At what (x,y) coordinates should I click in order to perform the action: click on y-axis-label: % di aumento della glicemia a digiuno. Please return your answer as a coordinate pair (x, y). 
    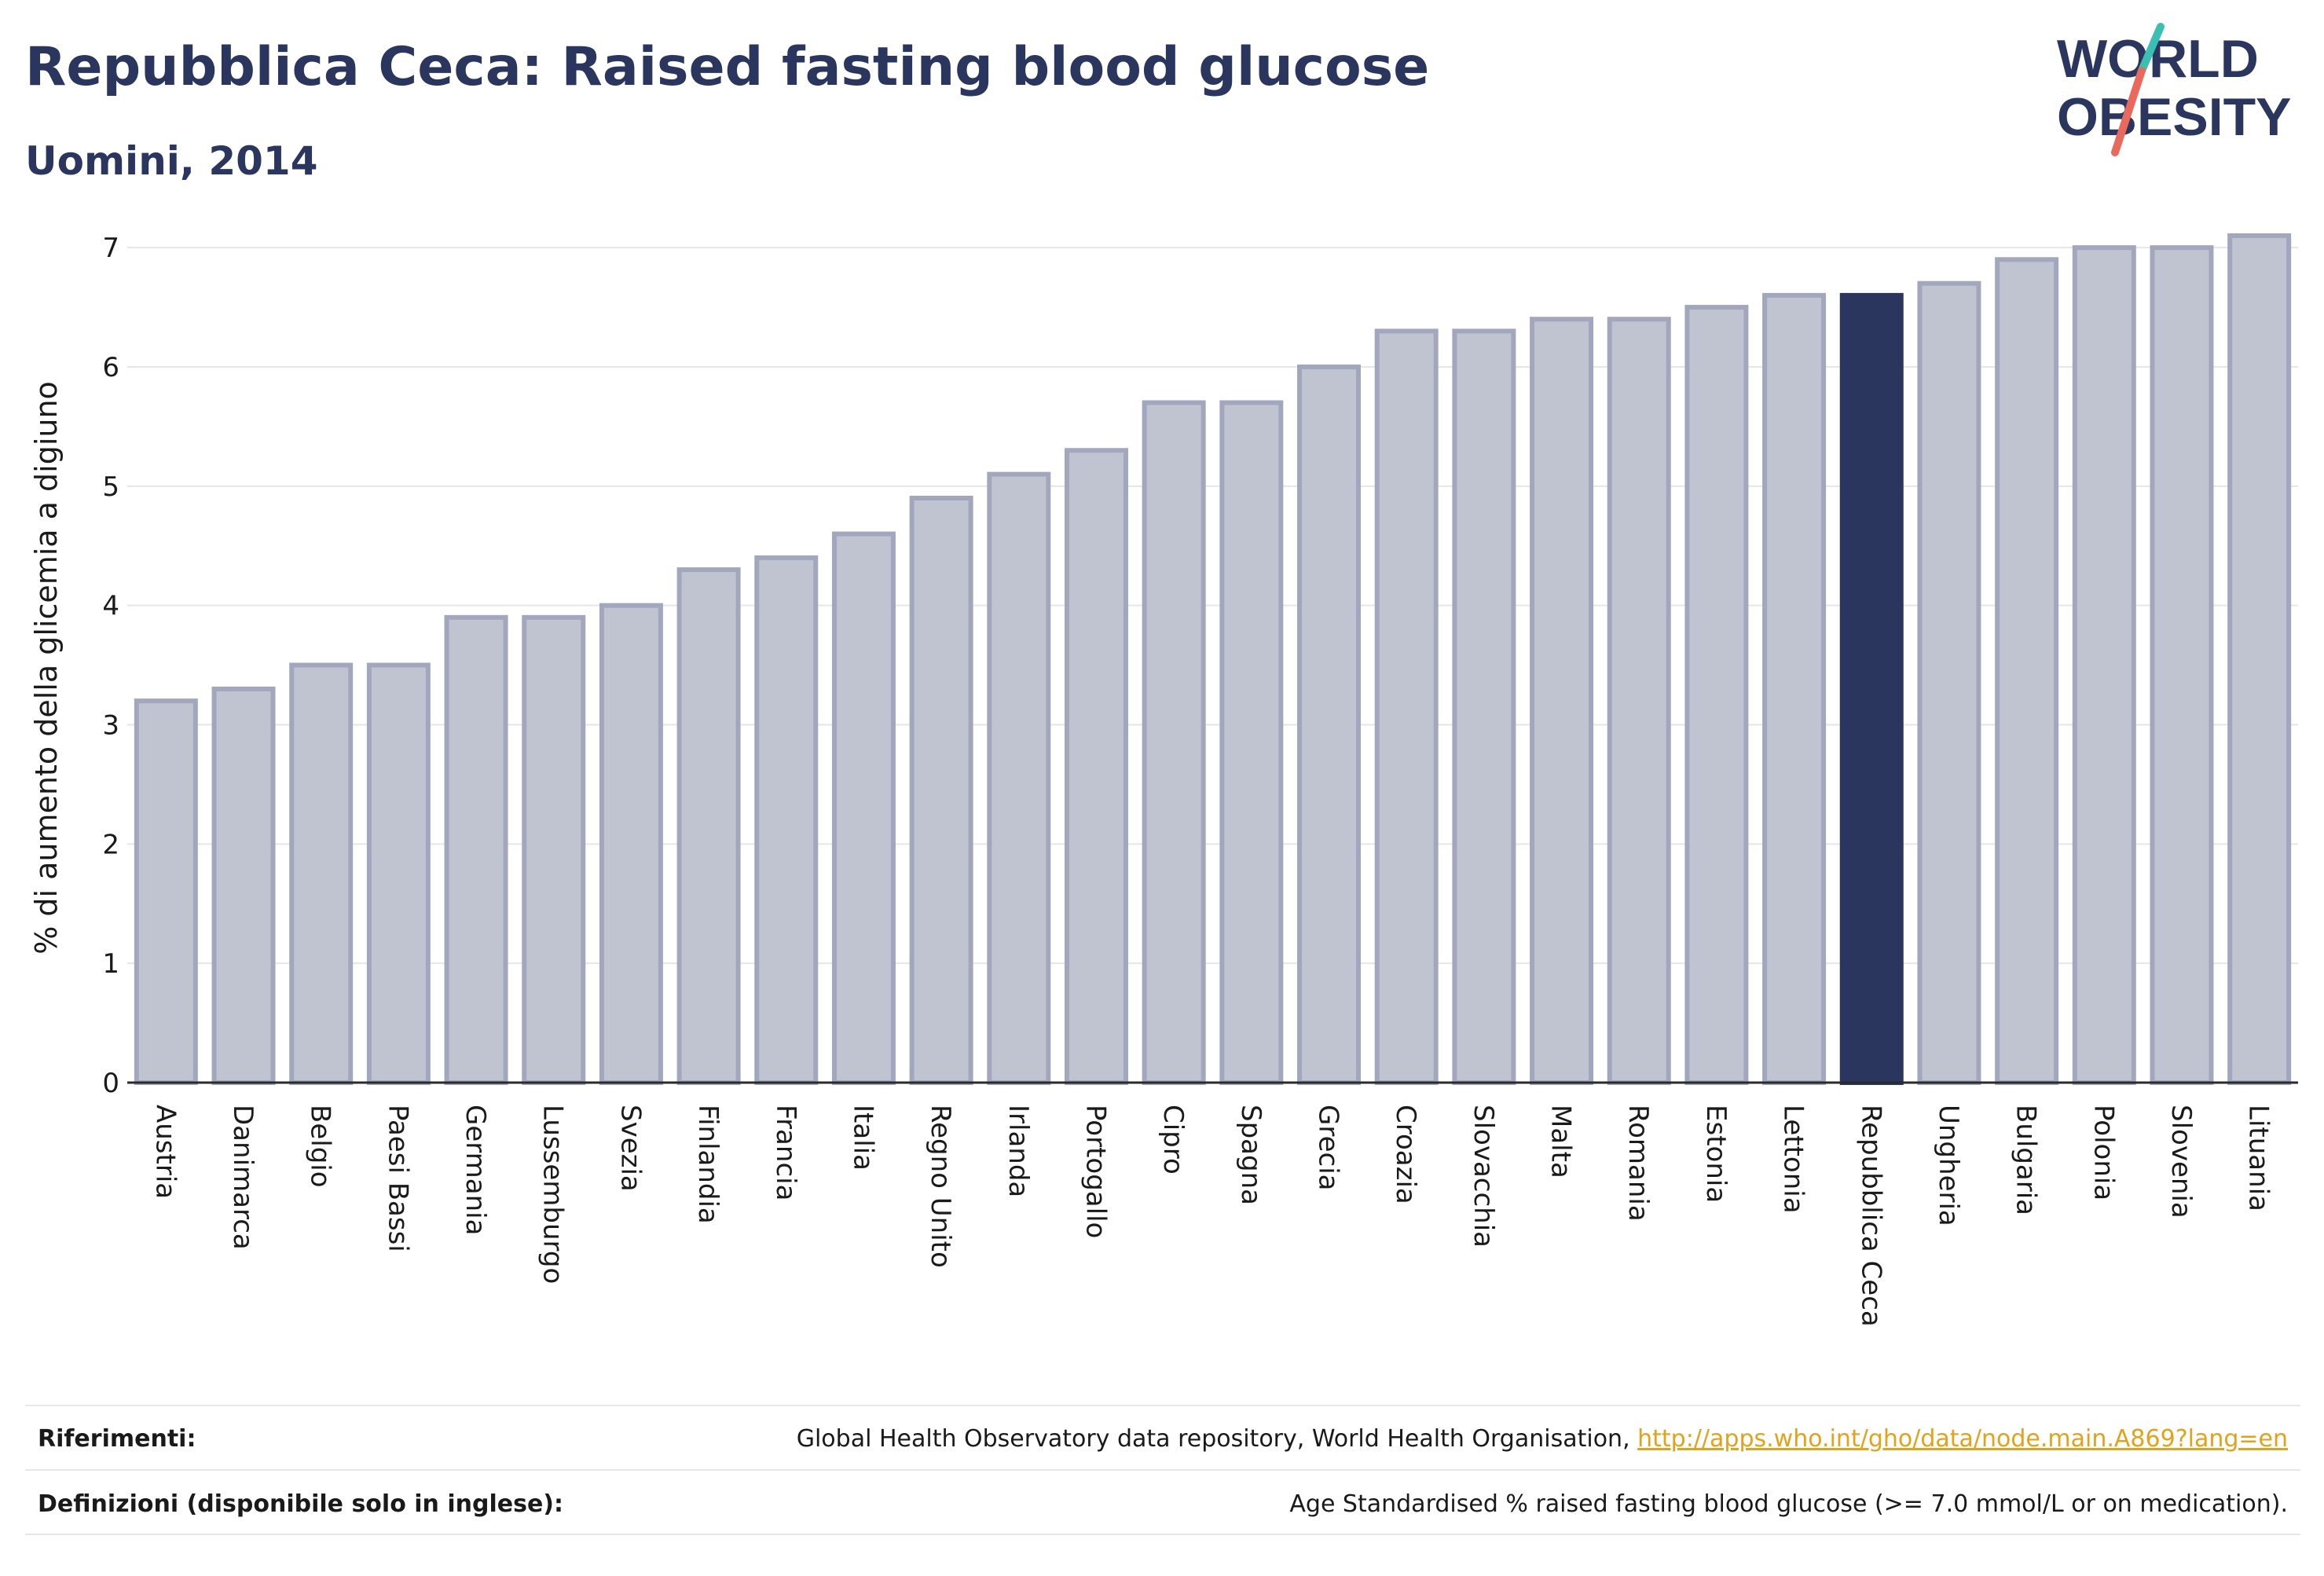
    Looking at the image, I should click on (46, 668).